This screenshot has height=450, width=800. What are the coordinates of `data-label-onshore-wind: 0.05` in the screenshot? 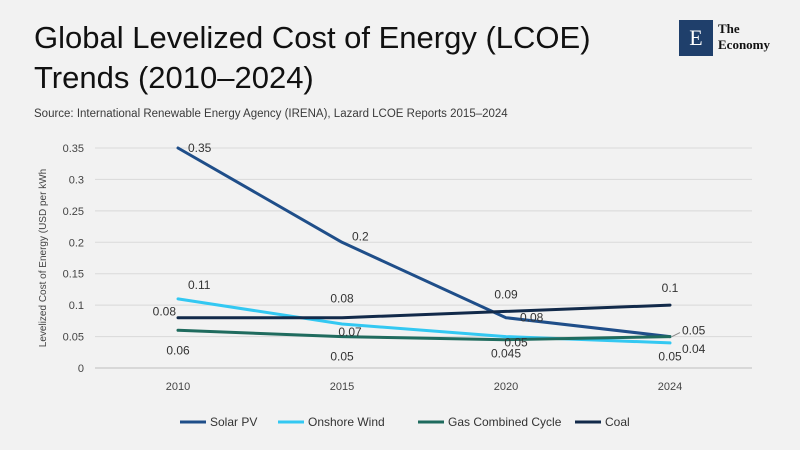 It's located at (516, 343).